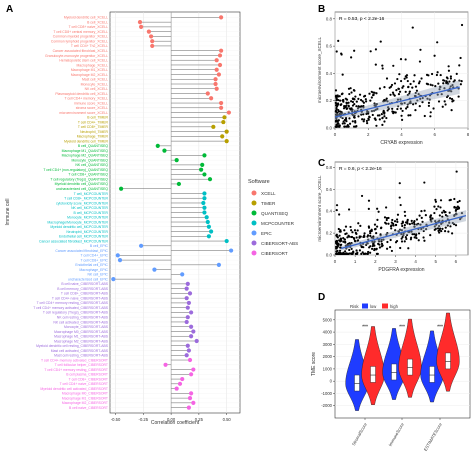  I want to click on panel-a-y-tick-label: B cell_QUANTISEQ, so click(93, 146).